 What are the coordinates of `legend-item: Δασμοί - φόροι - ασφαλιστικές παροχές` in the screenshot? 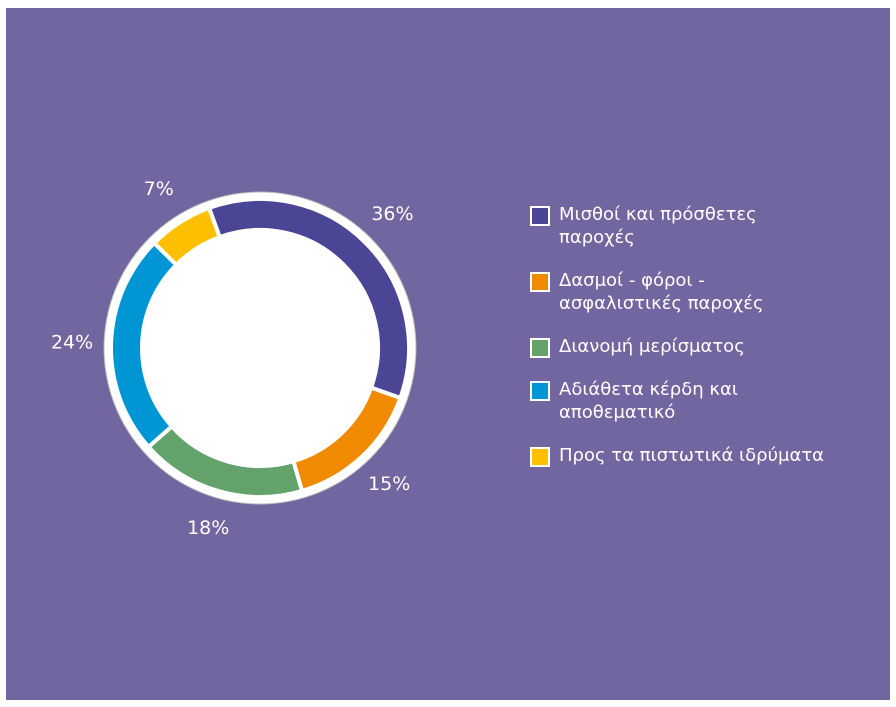 It's located at (680, 292).